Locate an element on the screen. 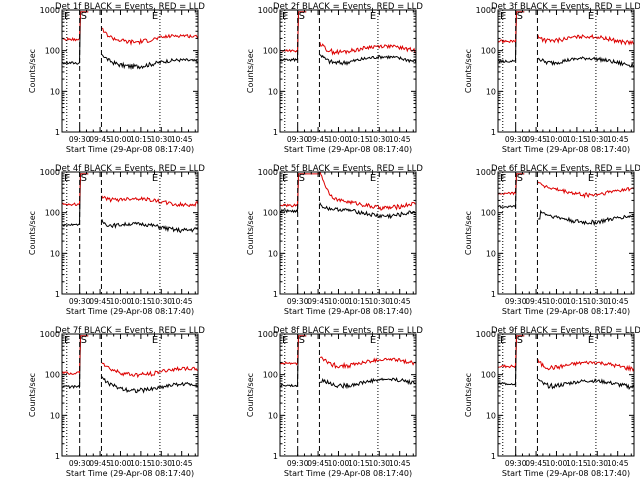 The image size is (640, 484). chart-title: Det 9f BLACK = Events, RED = LLD is located at coordinates (565, 331).